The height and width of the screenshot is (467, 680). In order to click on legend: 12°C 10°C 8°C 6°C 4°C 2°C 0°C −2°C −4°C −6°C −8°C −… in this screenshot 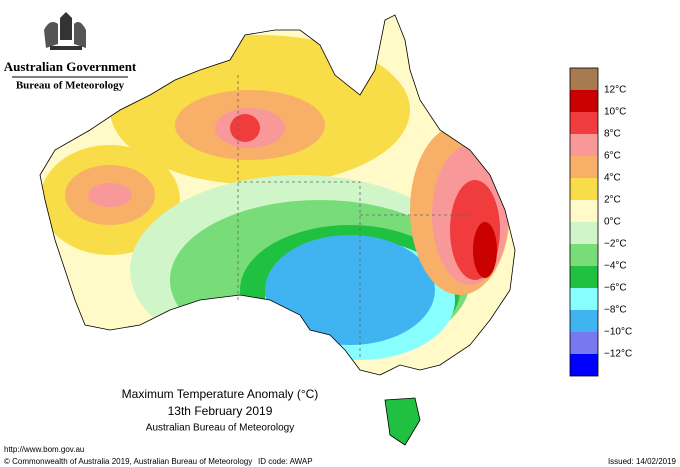, I will do `click(600, 222)`.